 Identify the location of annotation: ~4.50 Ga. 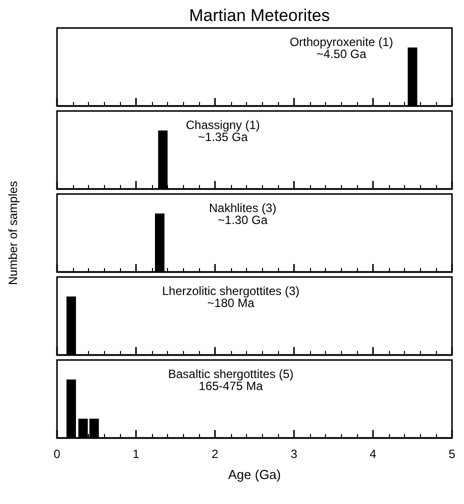
(341, 54).